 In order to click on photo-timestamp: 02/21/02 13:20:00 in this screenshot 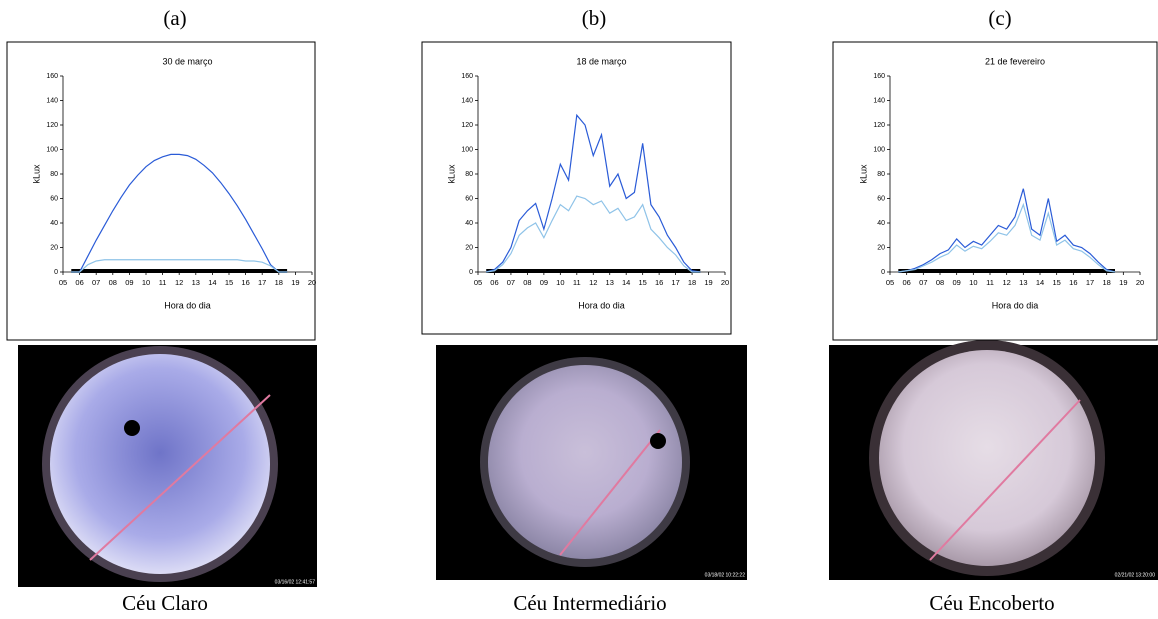, I will do `click(1135, 575)`.